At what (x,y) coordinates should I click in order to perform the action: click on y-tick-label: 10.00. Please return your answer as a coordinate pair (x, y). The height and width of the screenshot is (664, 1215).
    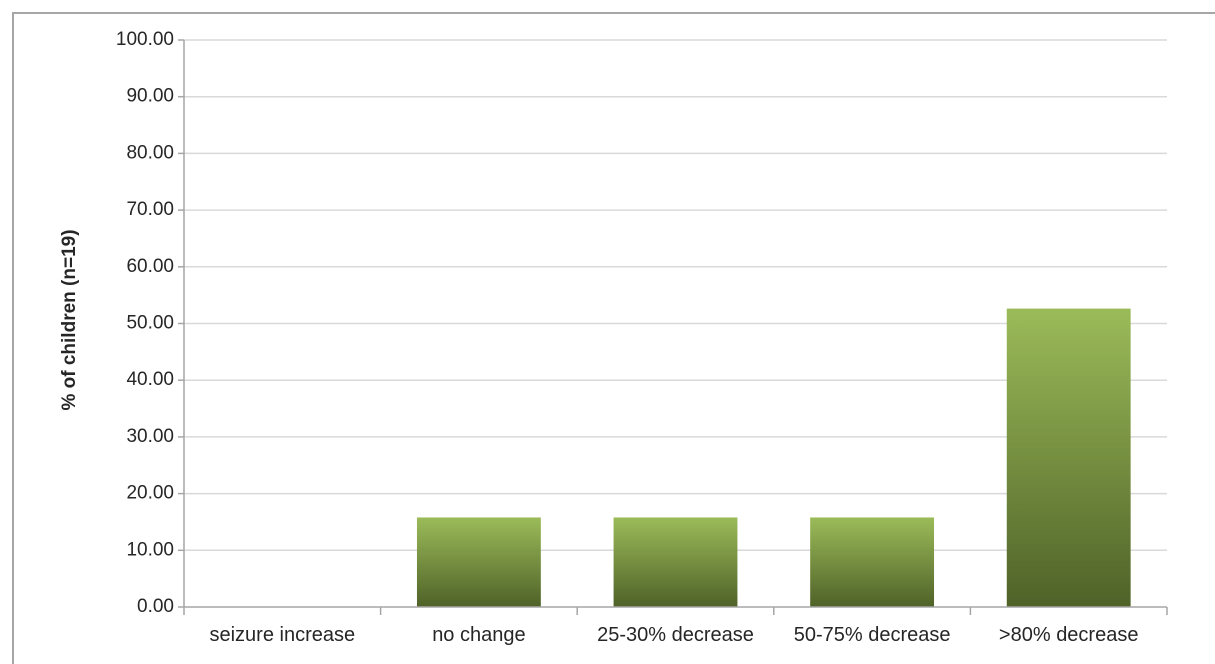
    Looking at the image, I should click on (150, 549).